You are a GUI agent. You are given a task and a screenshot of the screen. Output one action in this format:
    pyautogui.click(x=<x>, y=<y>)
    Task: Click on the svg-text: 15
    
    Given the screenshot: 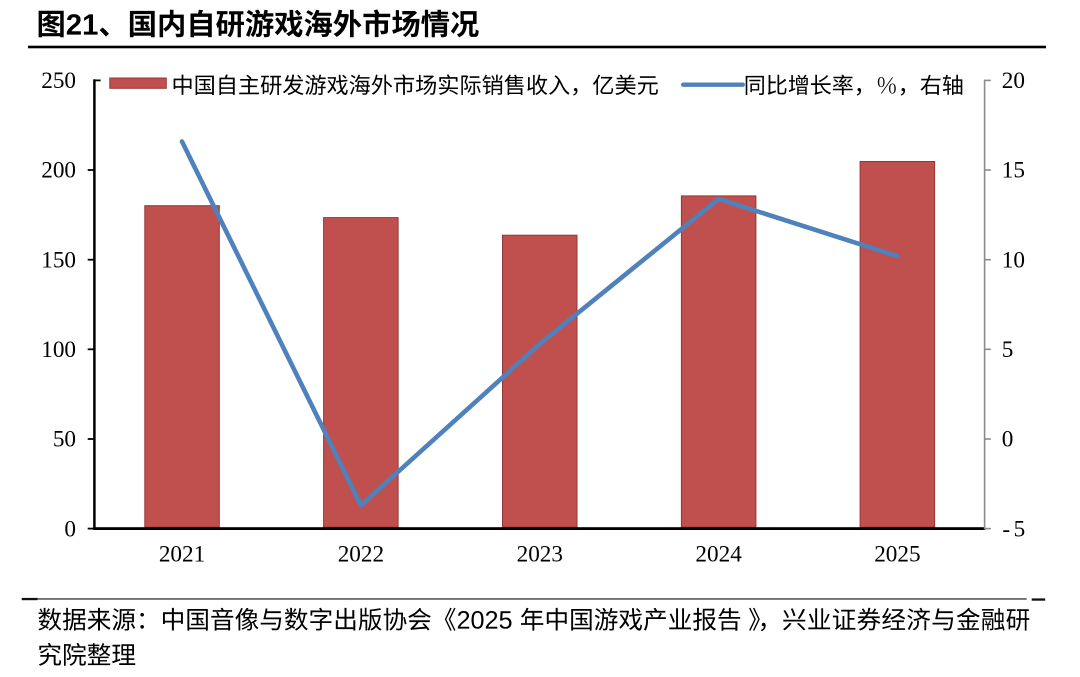 What is the action you would take?
    pyautogui.click(x=1013, y=171)
    